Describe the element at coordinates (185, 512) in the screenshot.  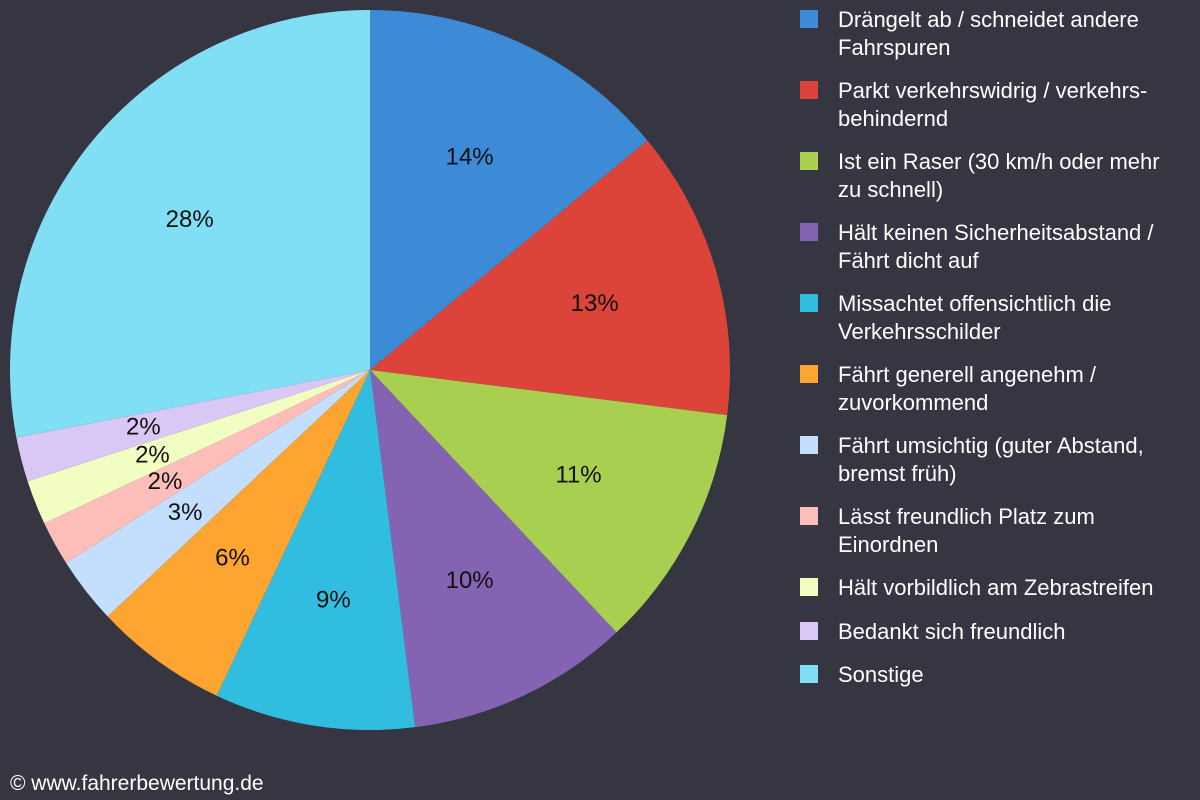
I see `data-label: 3%` at that location.